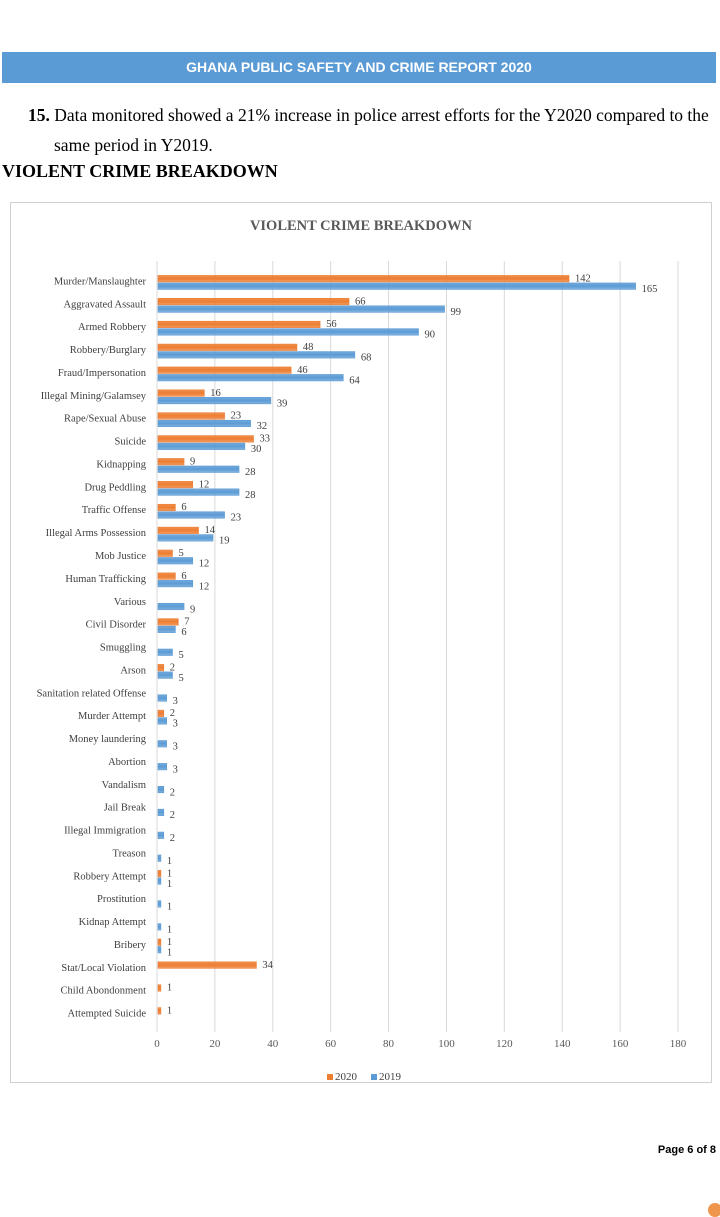  Describe the element at coordinates (175, 485) in the screenshot. I see `bar-2020-drug-peddling` at that location.